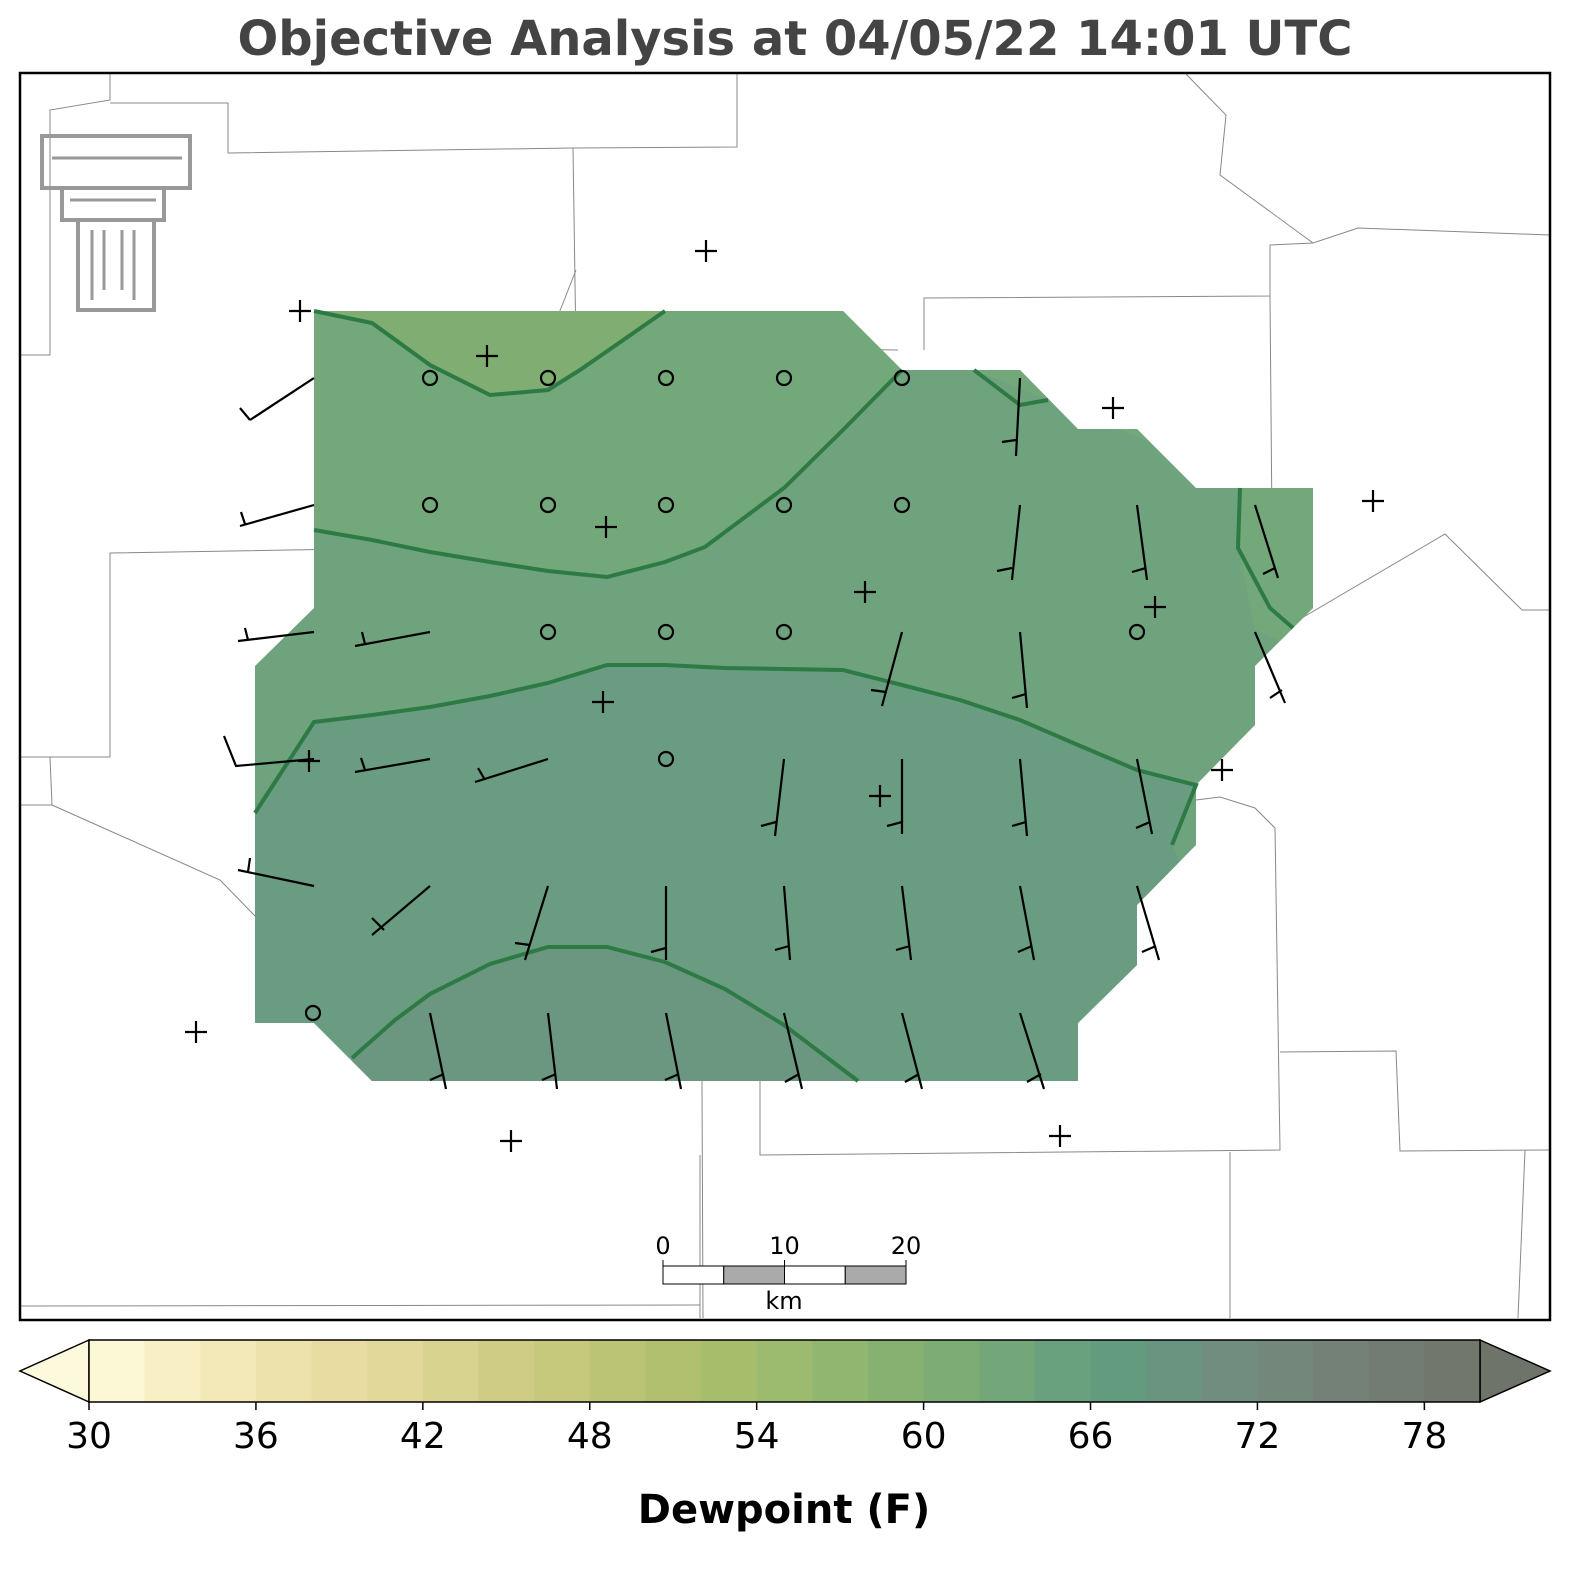  What do you see at coordinates (662, 1246) in the screenshot?
I see `scale-tick-label: 0` at bounding box center [662, 1246].